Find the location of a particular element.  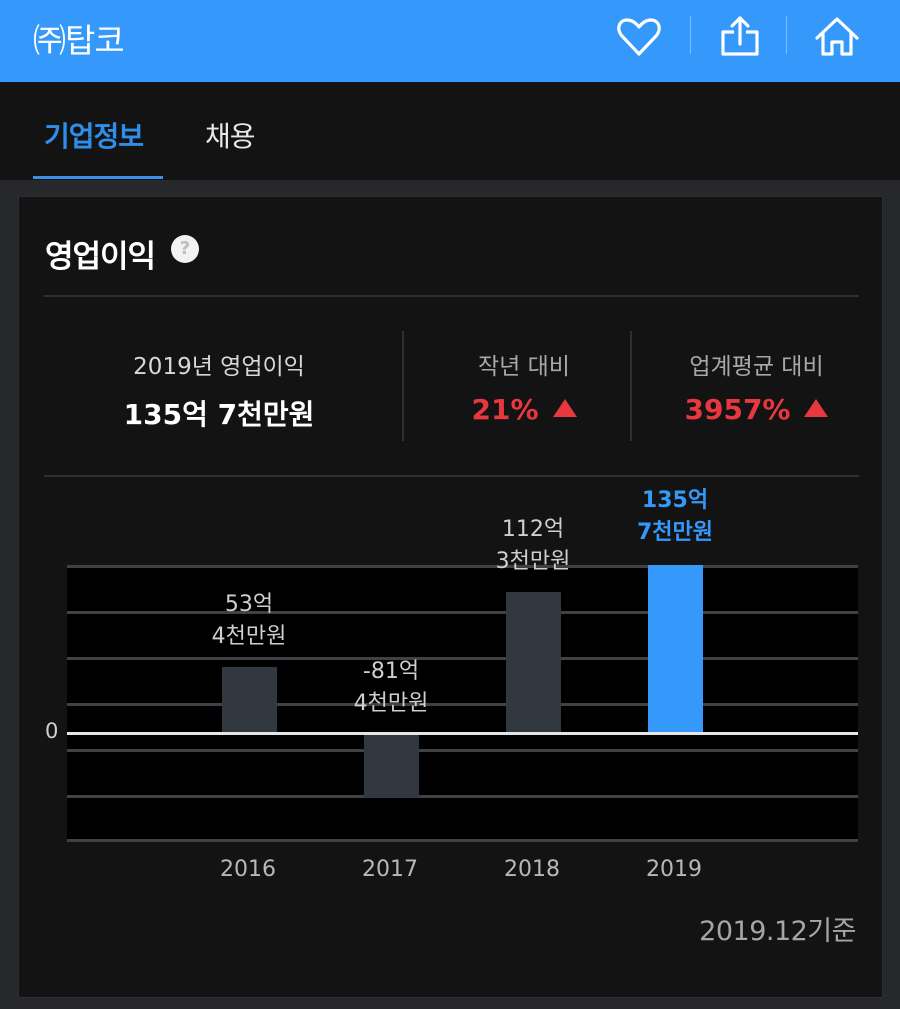

stat-current-value: 135억 7천만원 is located at coordinates (219, 414).